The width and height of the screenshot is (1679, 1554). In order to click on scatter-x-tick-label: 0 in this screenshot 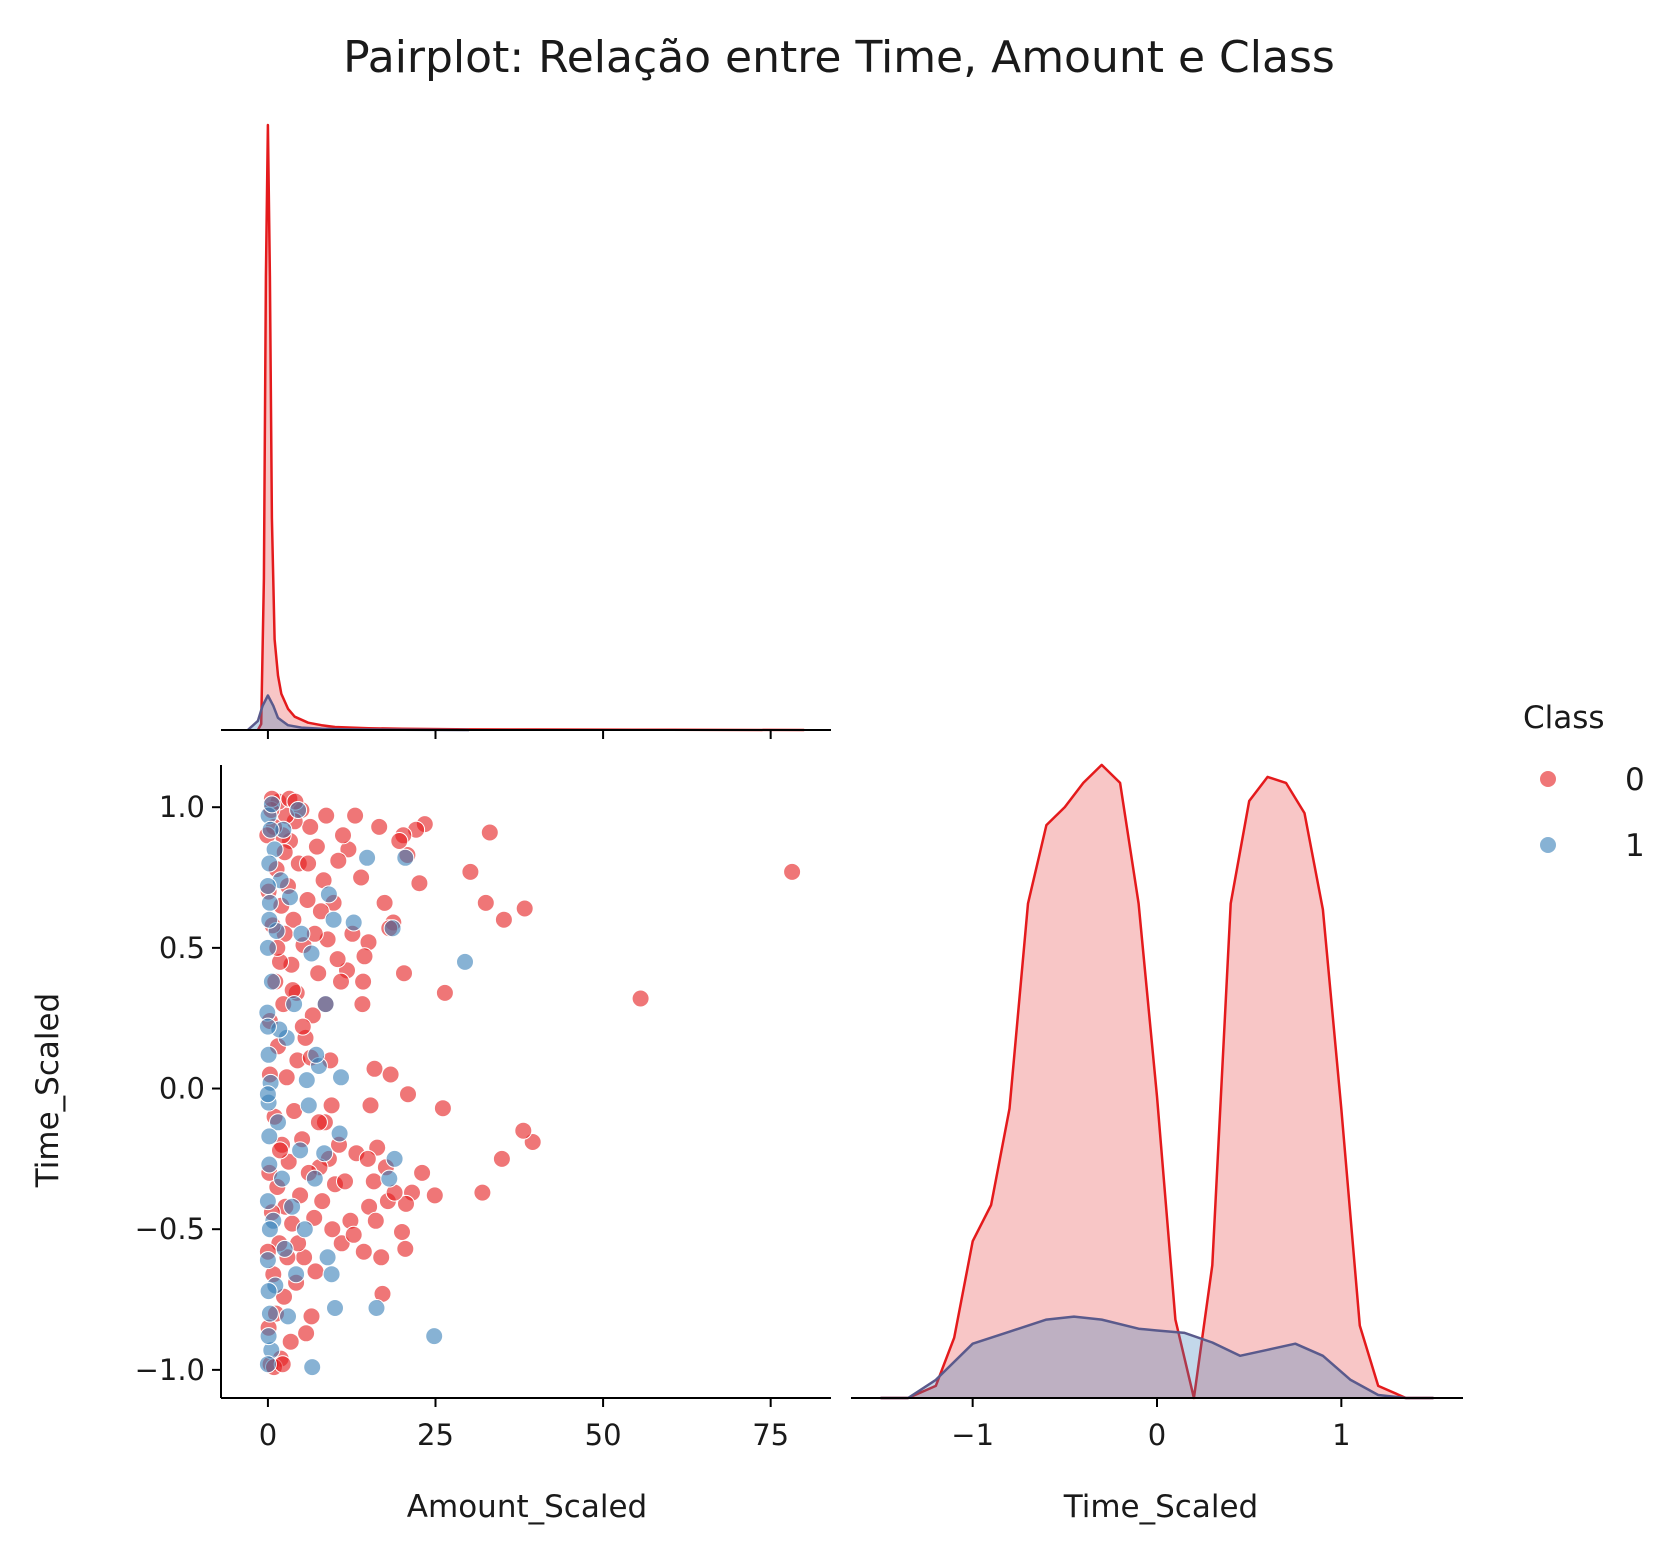, I will do `click(268, 1435)`.